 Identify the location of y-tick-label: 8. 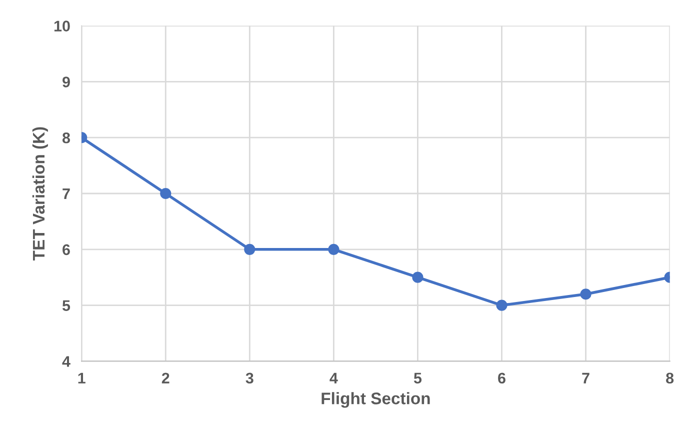
(66, 138).